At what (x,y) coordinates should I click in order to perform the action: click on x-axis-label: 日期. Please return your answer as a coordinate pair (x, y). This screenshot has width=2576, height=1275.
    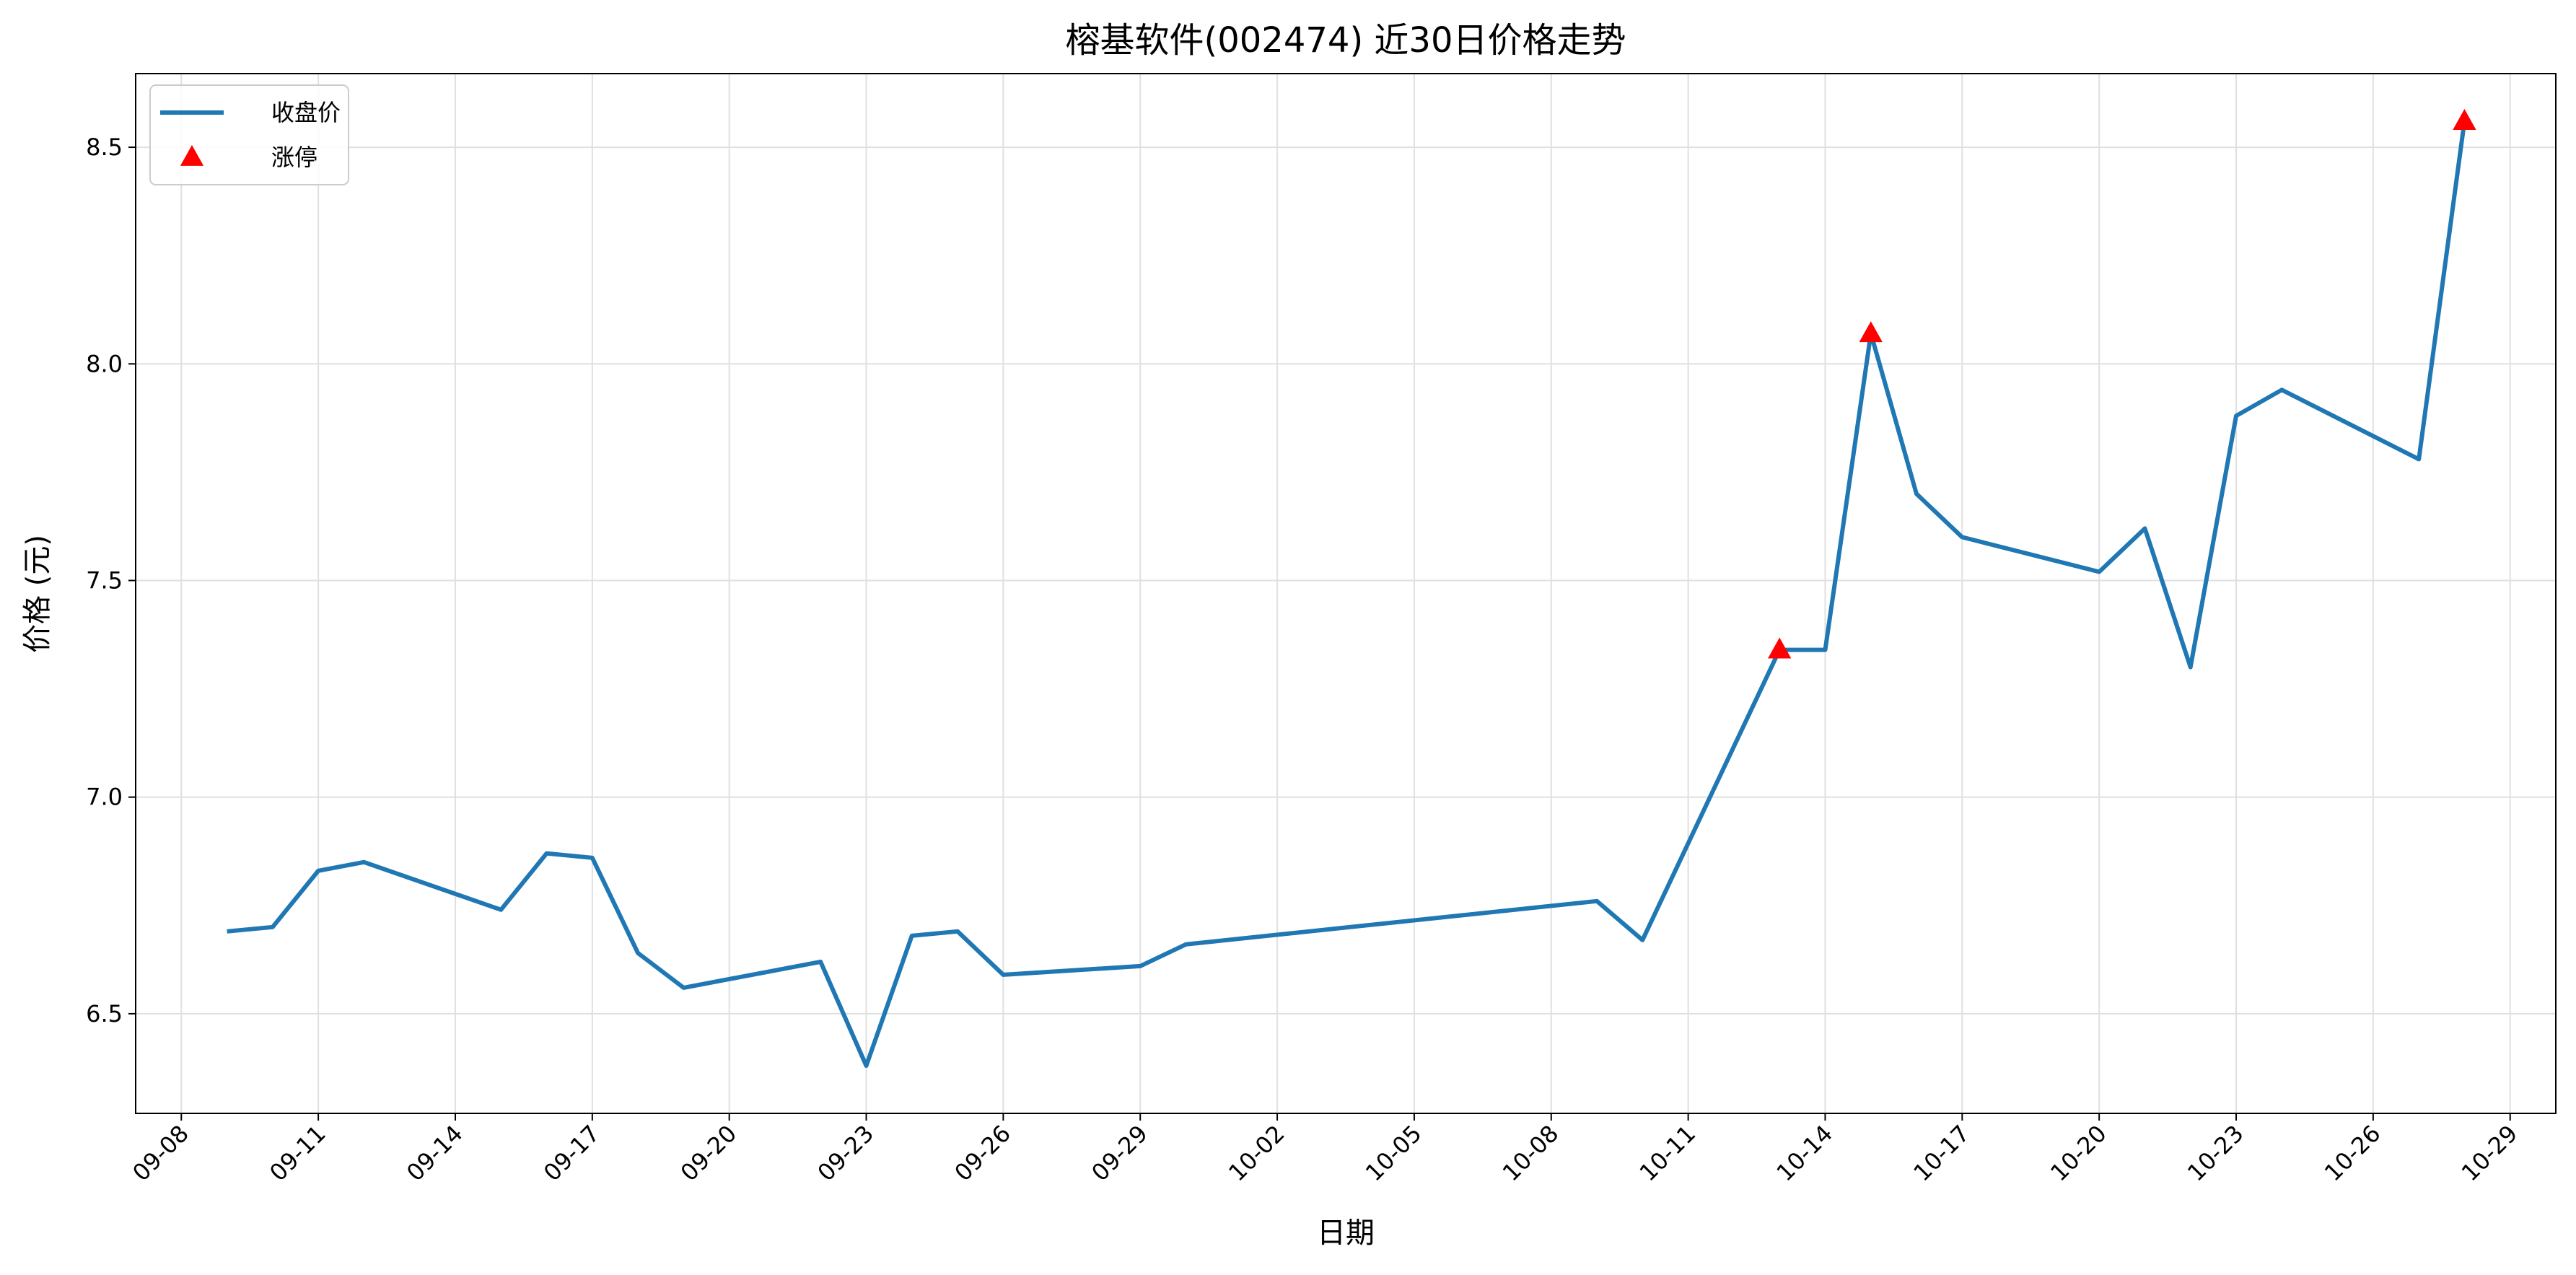
    Looking at the image, I should click on (1346, 1233).